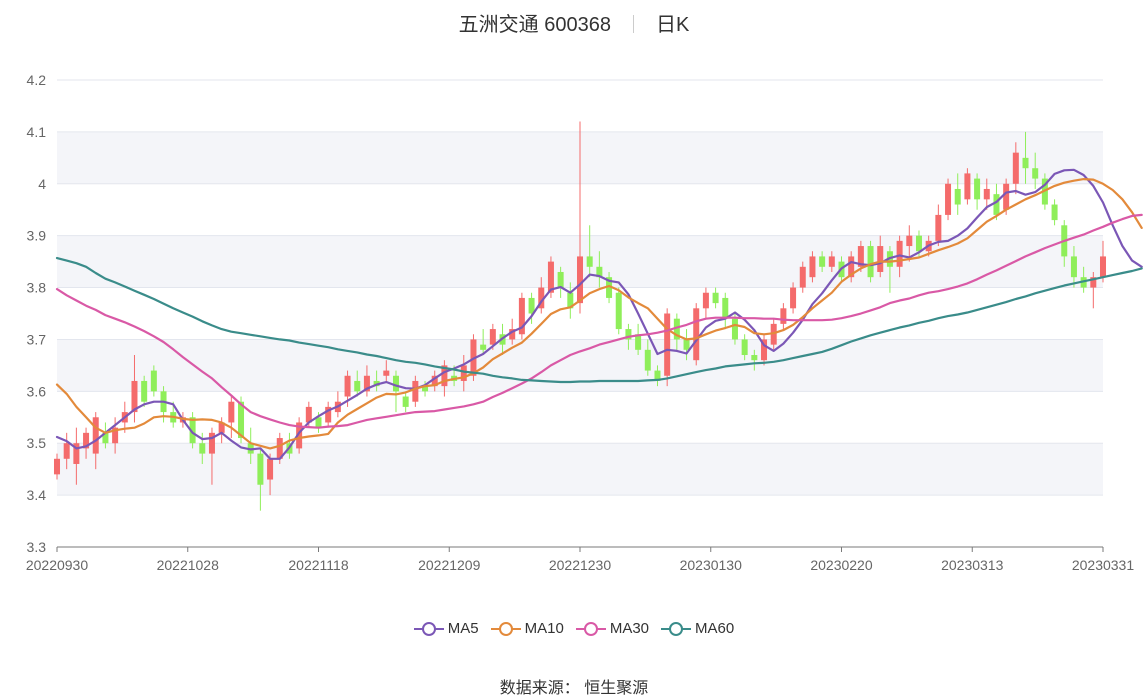  Describe the element at coordinates (580, 365) in the screenshot. I see `grid-band` at that location.